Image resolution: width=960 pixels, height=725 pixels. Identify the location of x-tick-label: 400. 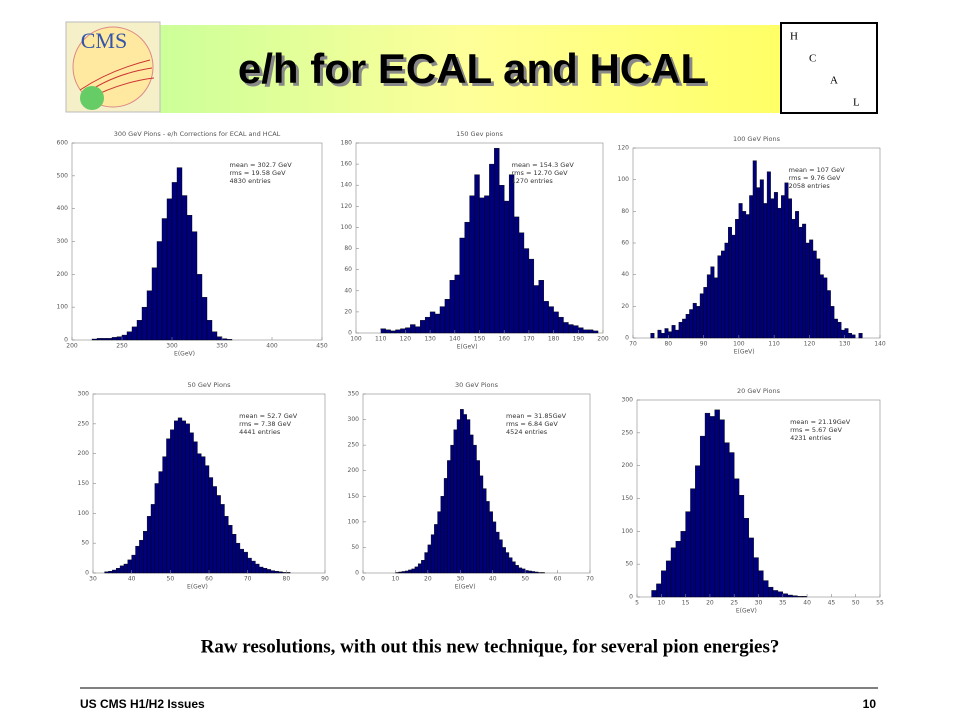
(272, 346).